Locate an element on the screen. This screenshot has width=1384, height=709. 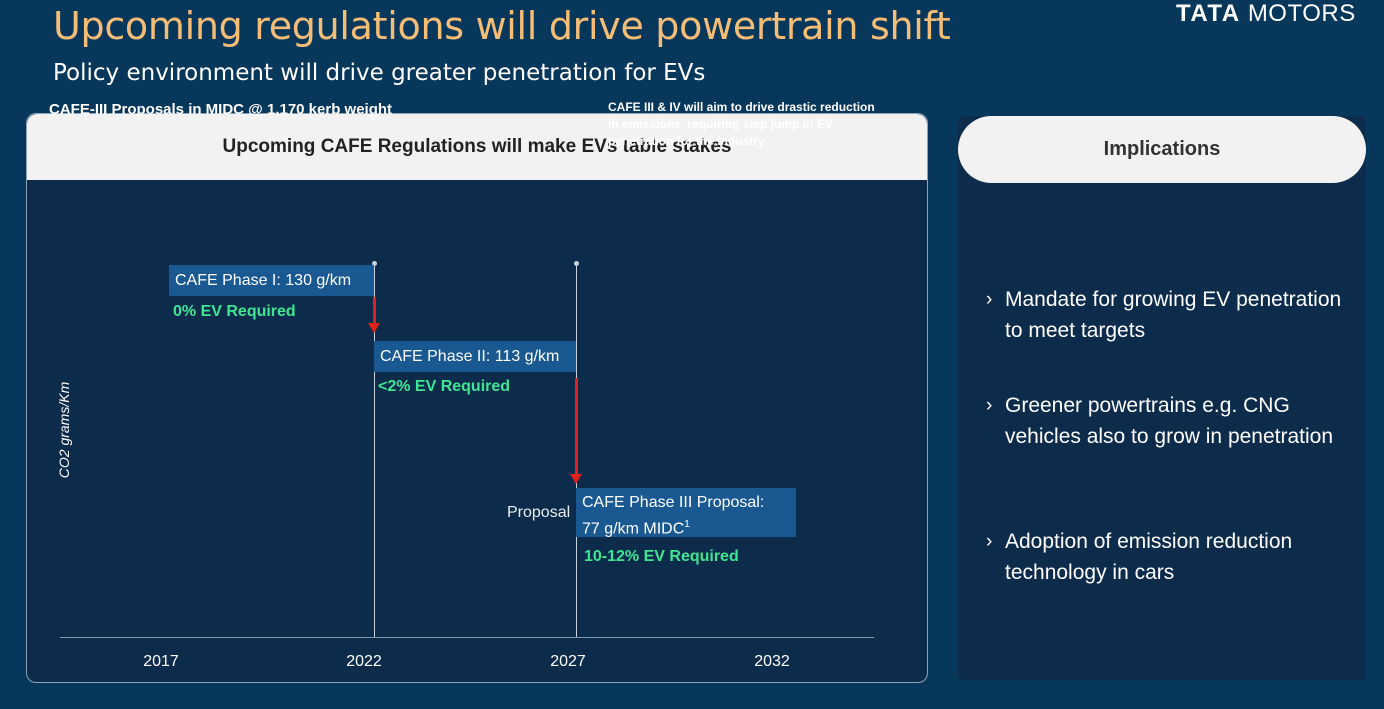
logo-rest-text: MOTORS is located at coordinates (1301, 13).